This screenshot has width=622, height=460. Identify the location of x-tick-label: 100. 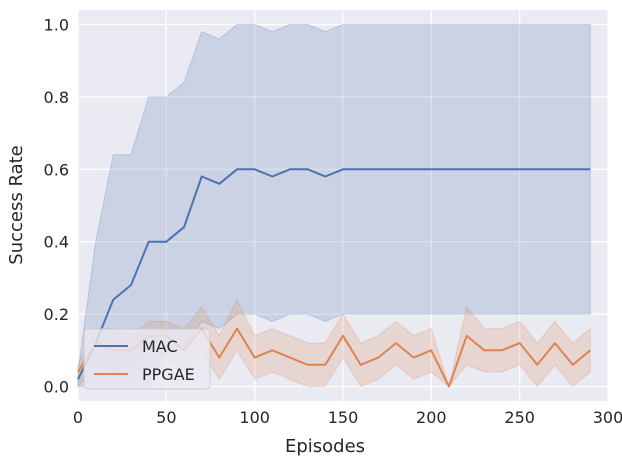
(254, 417).